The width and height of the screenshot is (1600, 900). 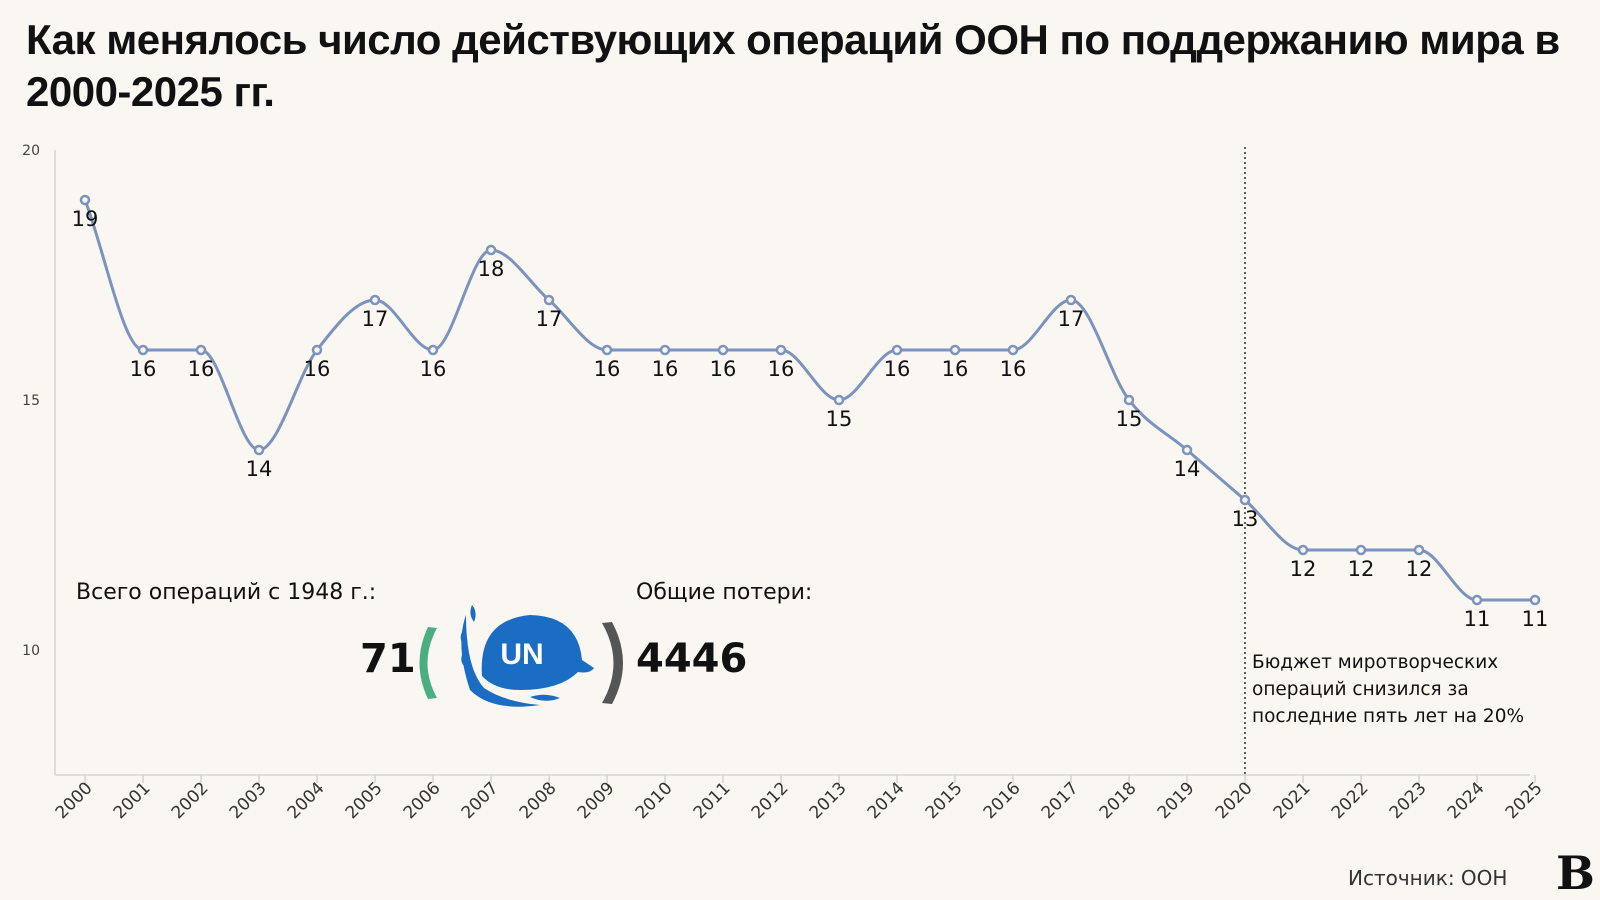 I want to click on x-tick-label: 2019, so click(x=1176, y=800).